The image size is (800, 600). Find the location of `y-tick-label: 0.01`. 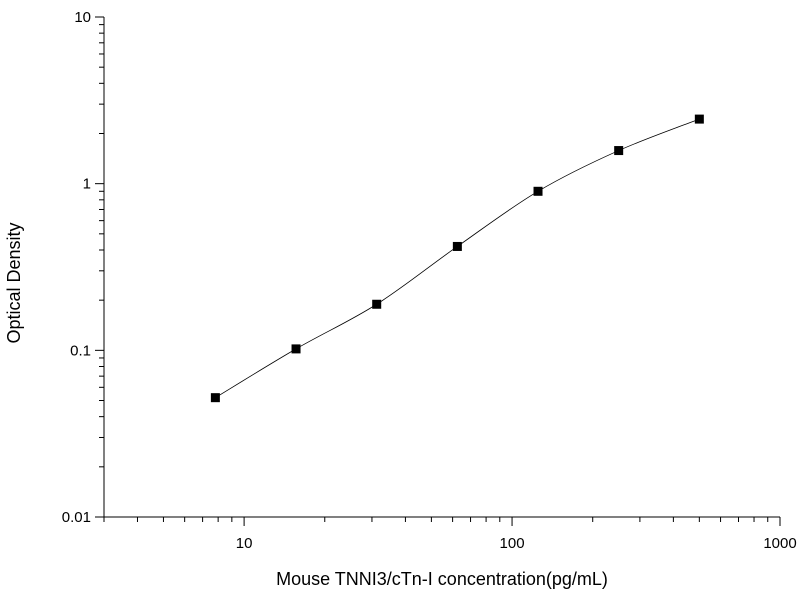

y-tick-label: 0.01 is located at coordinates (76, 517).